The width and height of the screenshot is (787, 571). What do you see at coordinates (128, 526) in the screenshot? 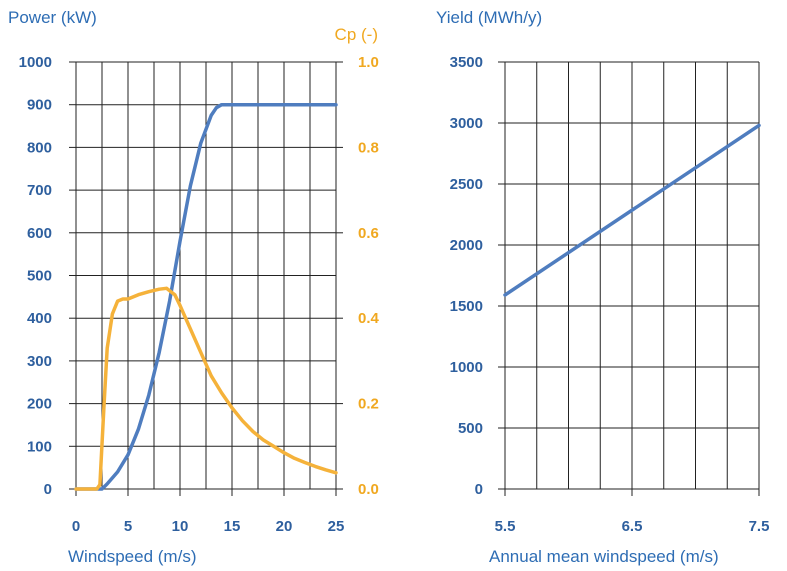
I see `x-tick-label: 5` at bounding box center [128, 526].